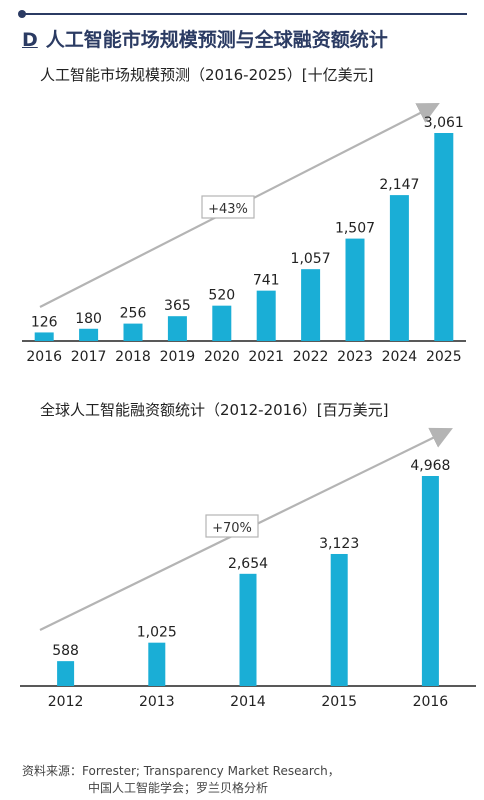 This screenshot has width=484, height=800. Describe the element at coordinates (266, 281) in the screenshot. I see `chart1-value-label-2021: 741` at that location.